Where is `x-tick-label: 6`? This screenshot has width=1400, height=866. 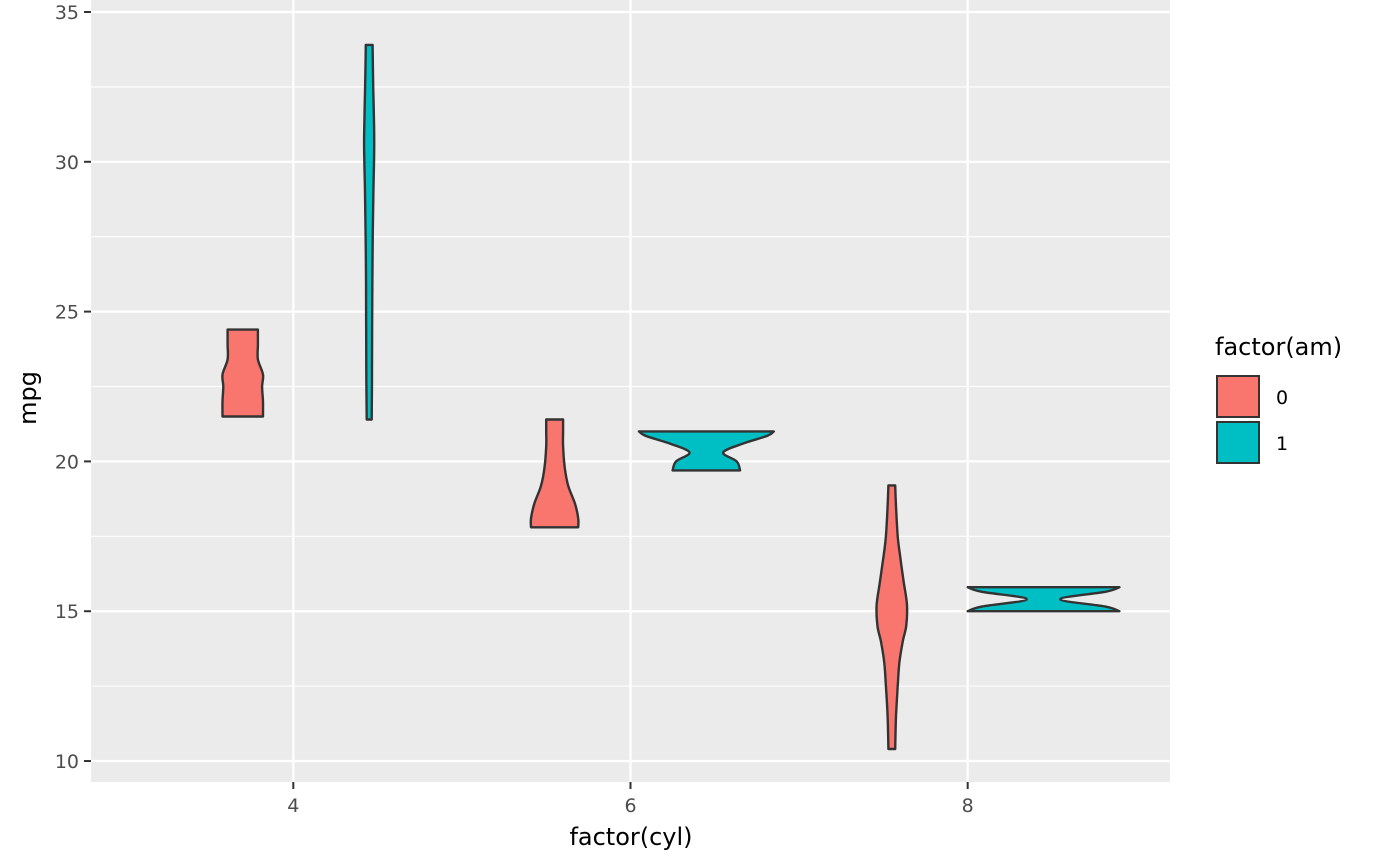 x-tick-label: 6 is located at coordinates (630, 806).